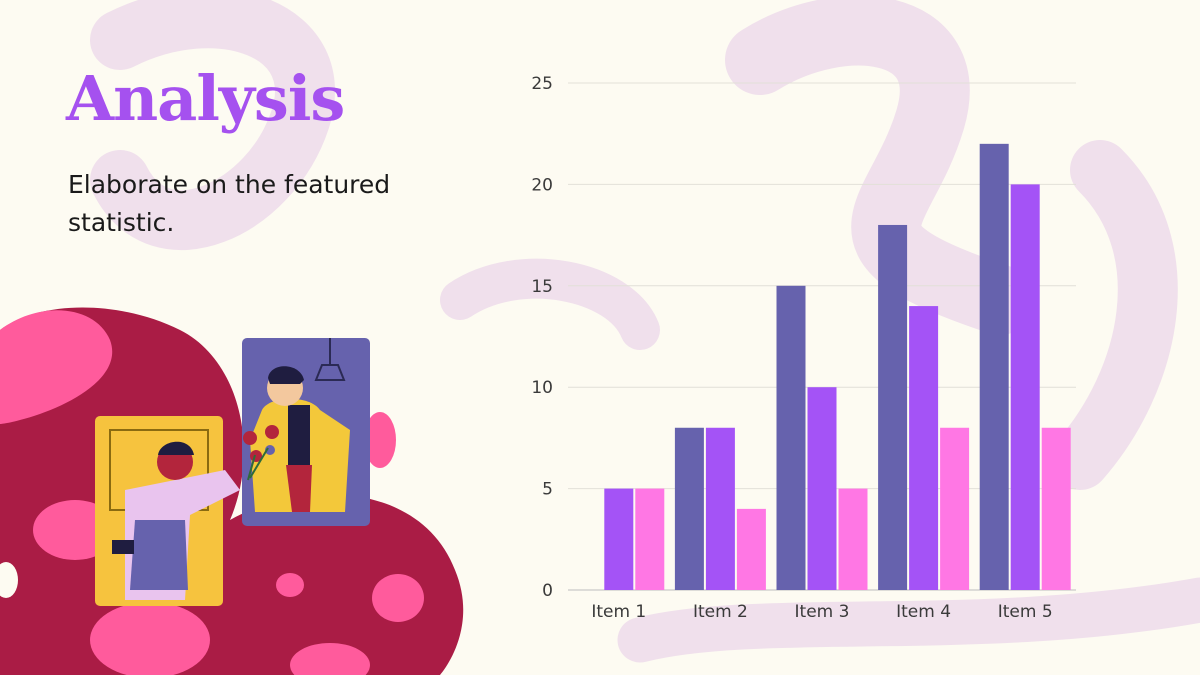  What do you see at coordinates (205, 98) in the screenshot?
I see `page-title: Analysis` at bounding box center [205, 98].